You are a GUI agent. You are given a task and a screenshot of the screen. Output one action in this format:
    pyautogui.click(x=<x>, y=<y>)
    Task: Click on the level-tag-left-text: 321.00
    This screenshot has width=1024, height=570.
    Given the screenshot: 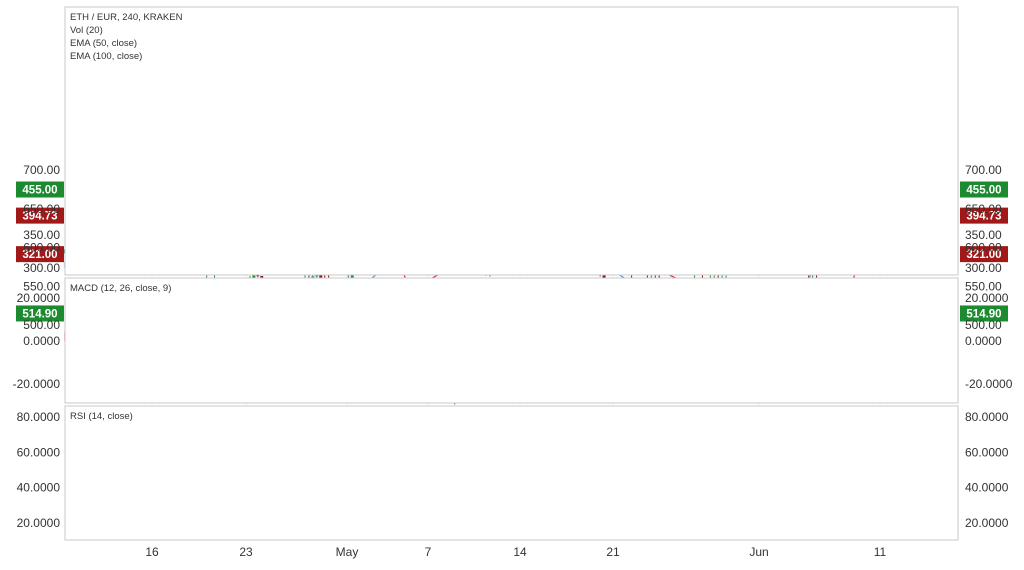 What is the action you would take?
    pyautogui.click(x=39, y=255)
    